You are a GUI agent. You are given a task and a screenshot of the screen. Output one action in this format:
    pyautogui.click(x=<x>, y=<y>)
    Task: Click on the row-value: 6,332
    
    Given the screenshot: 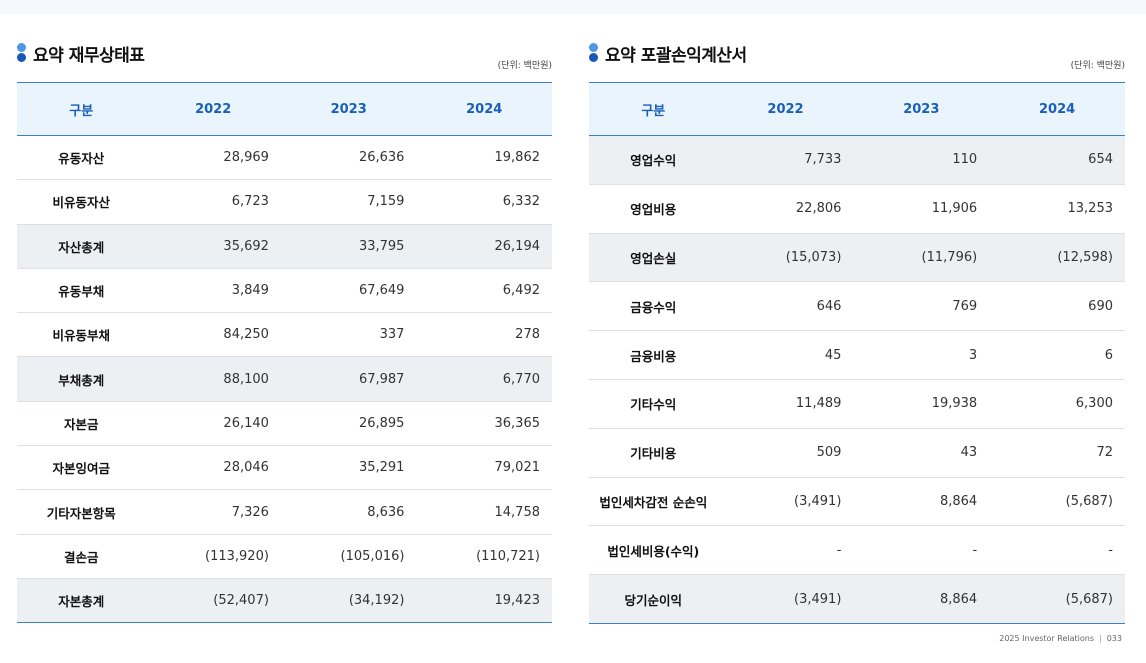 What is the action you would take?
    pyautogui.click(x=484, y=202)
    